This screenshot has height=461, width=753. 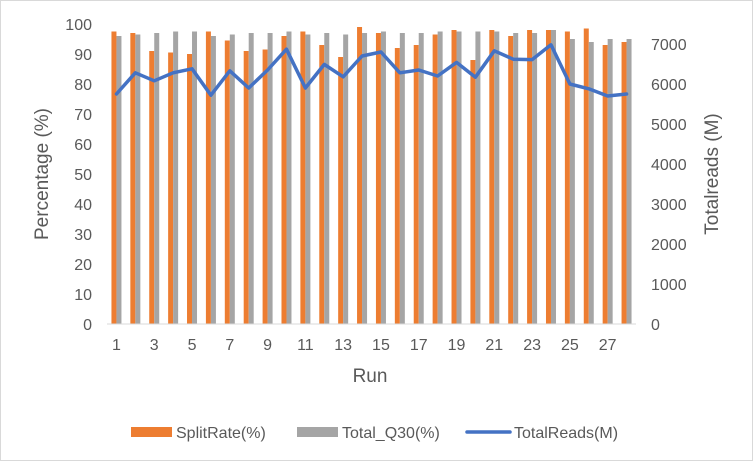 What do you see at coordinates (317, 432) in the screenshot?
I see `legend-swatch-total-q30` at bounding box center [317, 432].